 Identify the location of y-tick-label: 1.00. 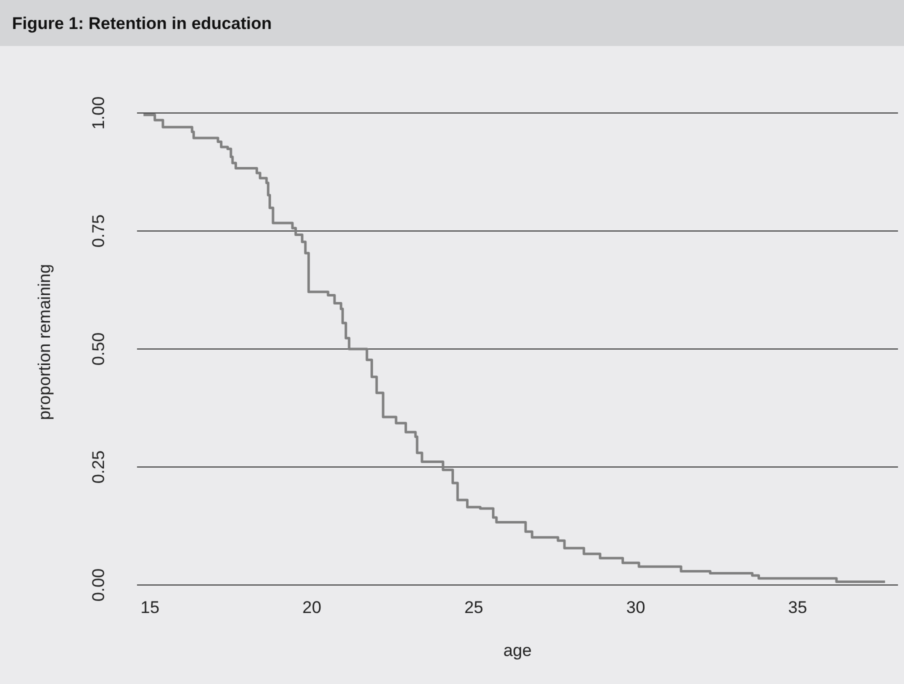
(98, 113).